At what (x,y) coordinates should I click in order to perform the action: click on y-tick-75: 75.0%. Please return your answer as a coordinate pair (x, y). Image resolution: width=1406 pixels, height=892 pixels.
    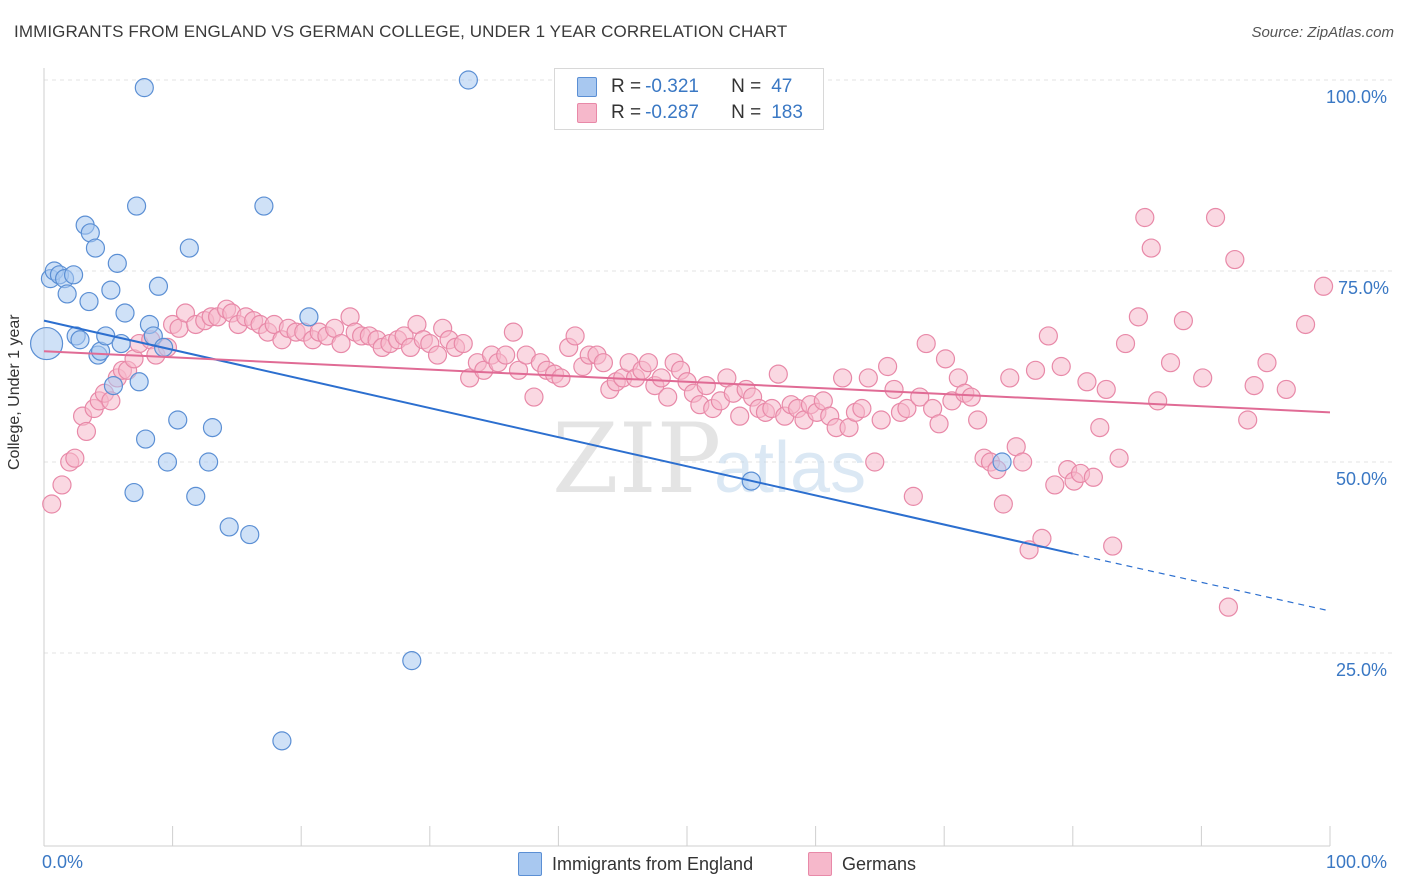
    Looking at the image, I should click on (1364, 288).